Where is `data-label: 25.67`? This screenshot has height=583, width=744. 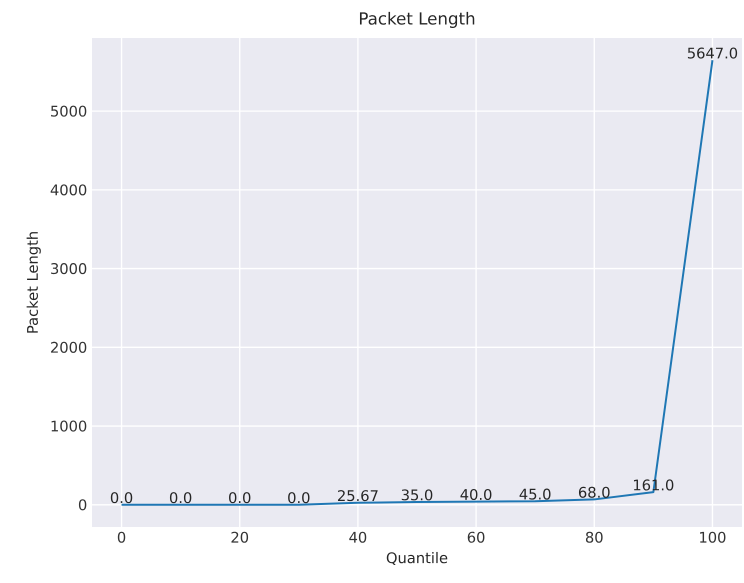 data-label: 25.67 is located at coordinates (358, 496).